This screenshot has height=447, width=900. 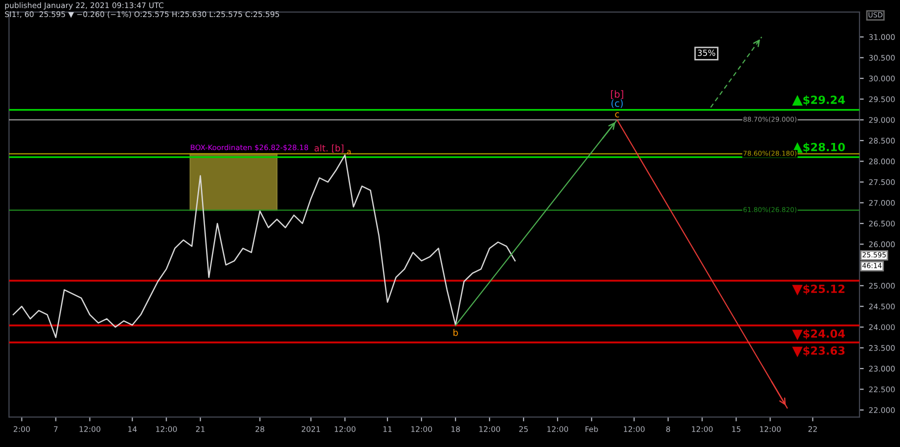 What do you see at coordinates (617, 94) in the screenshot?
I see `annotation: [b]` at bounding box center [617, 94].